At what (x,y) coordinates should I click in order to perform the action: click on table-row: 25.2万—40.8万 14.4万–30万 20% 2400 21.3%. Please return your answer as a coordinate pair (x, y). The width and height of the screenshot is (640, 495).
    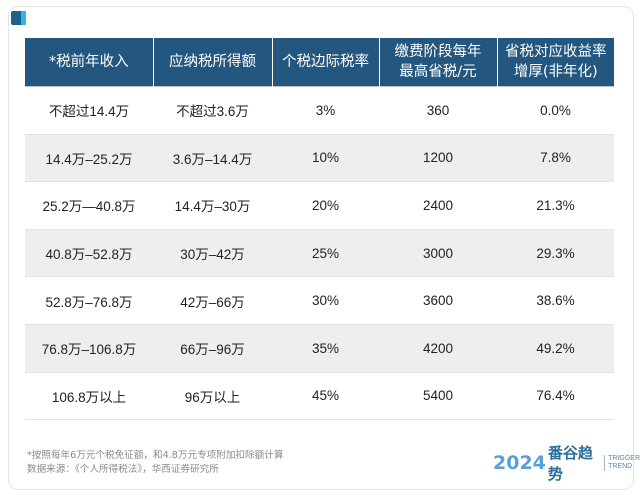
    Looking at the image, I should click on (319, 205).